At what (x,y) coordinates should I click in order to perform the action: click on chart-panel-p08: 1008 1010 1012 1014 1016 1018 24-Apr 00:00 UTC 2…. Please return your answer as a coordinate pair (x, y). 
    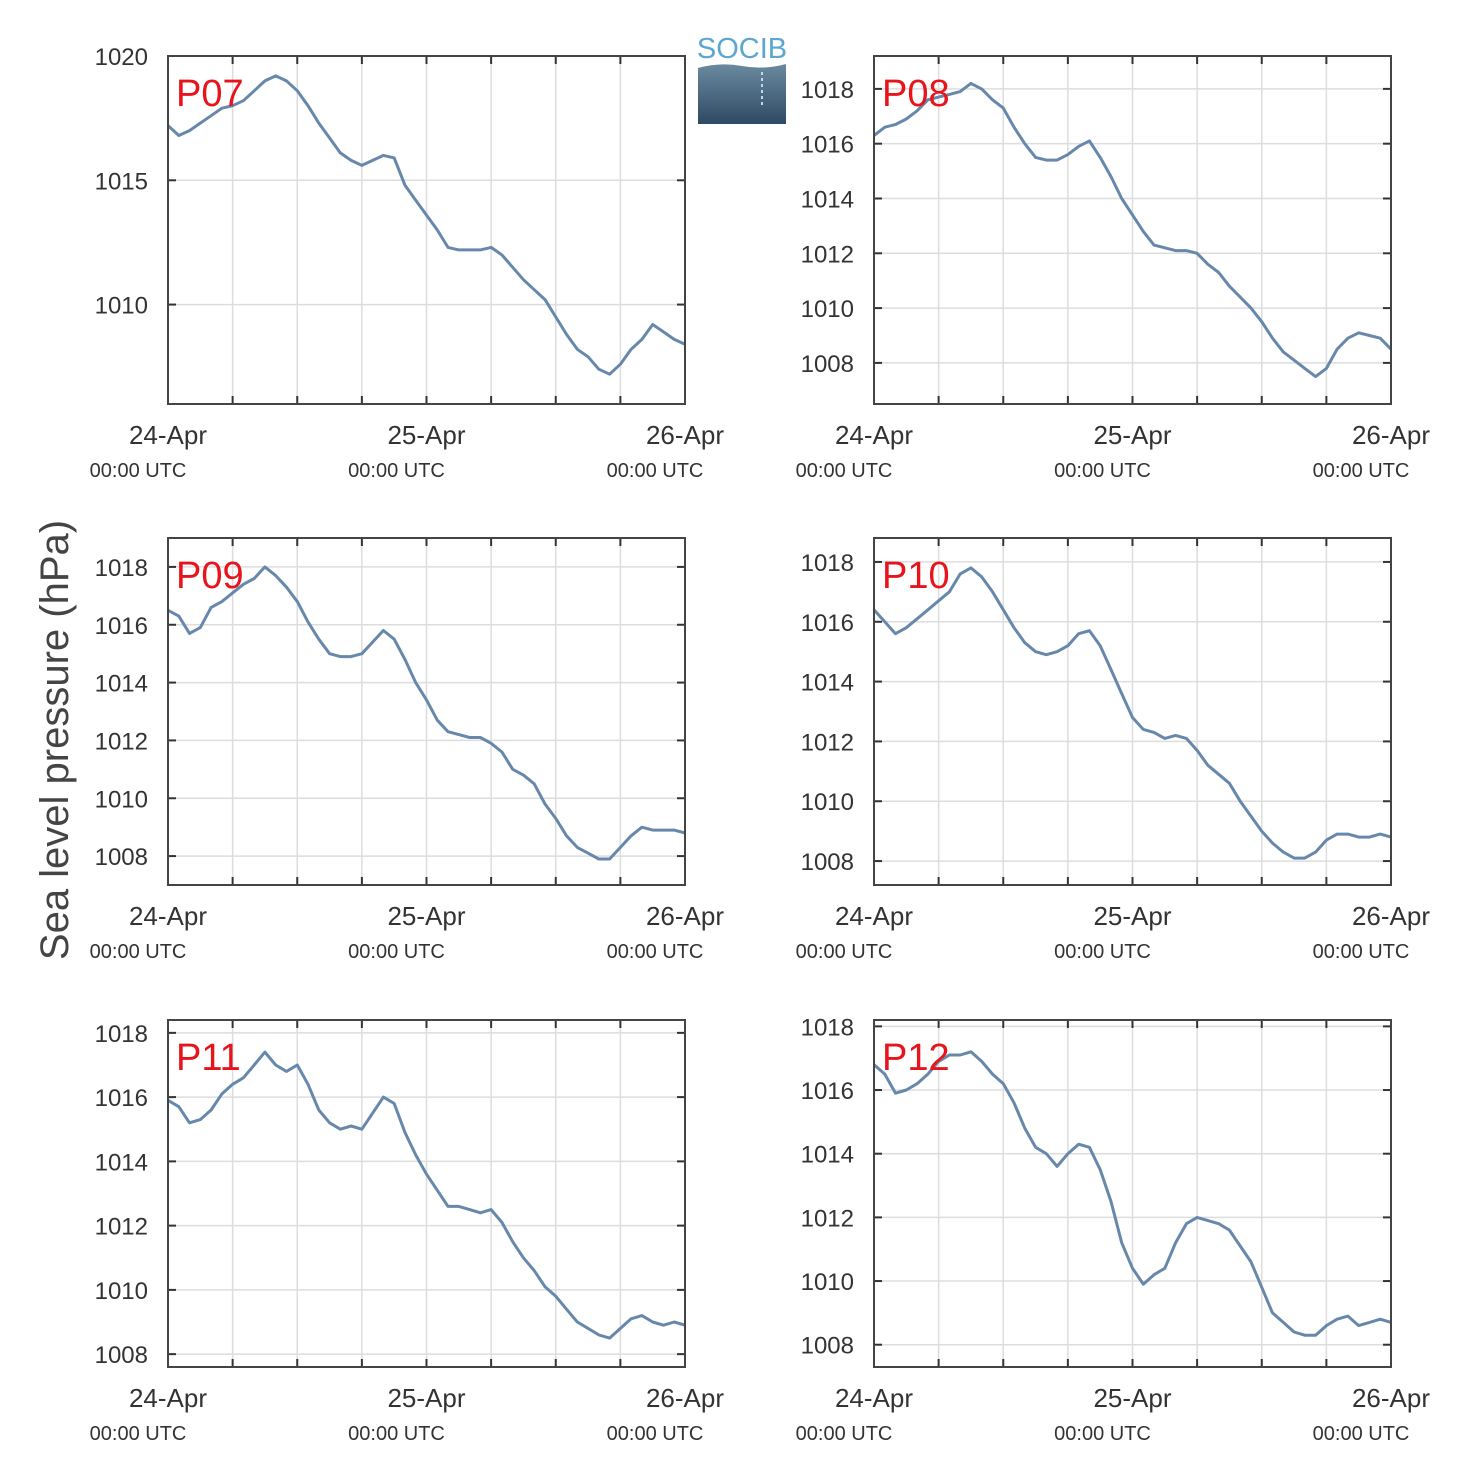
    Looking at the image, I should click on (1113, 268).